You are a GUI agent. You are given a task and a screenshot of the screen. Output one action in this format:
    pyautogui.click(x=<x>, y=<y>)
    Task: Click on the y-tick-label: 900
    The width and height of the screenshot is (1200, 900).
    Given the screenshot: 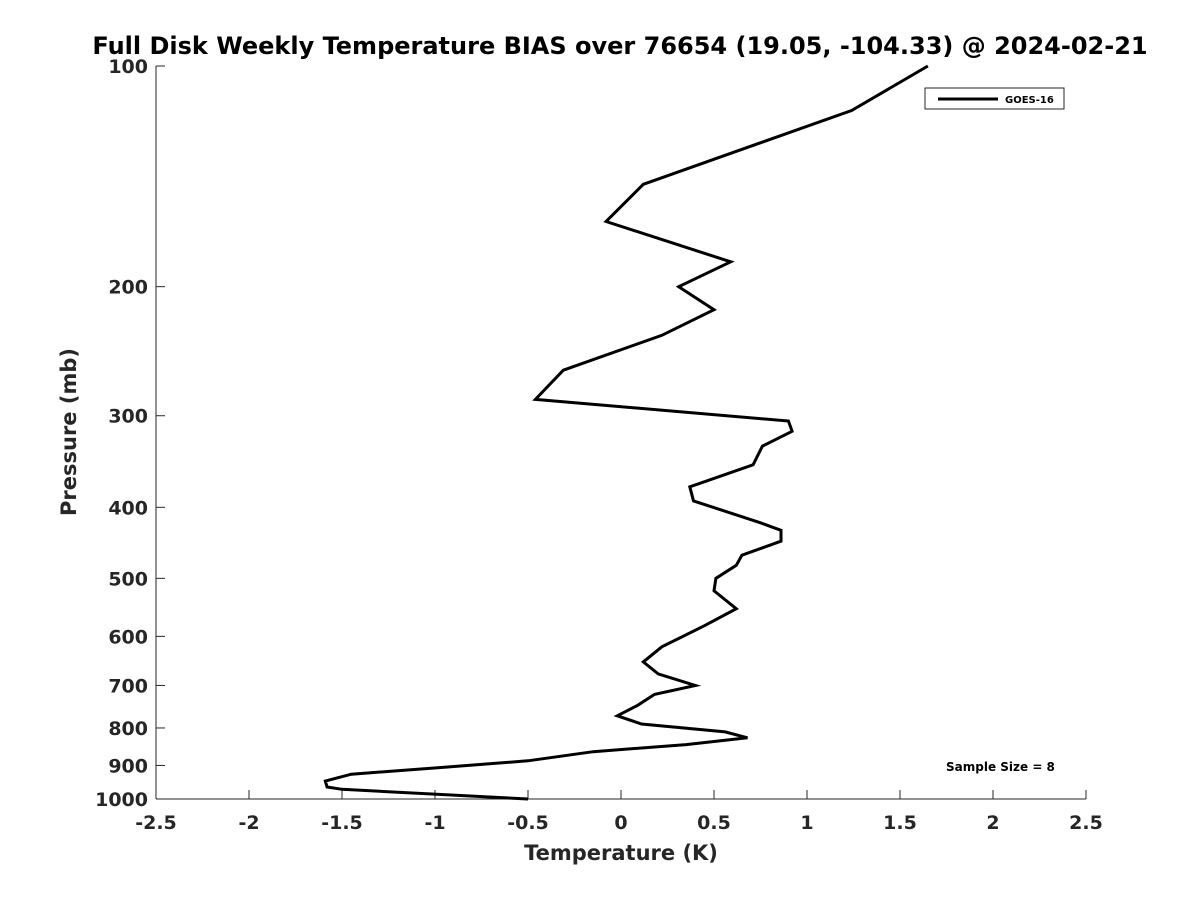 What is the action you would take?
    pyautogui.click(x=128, y=766)
    